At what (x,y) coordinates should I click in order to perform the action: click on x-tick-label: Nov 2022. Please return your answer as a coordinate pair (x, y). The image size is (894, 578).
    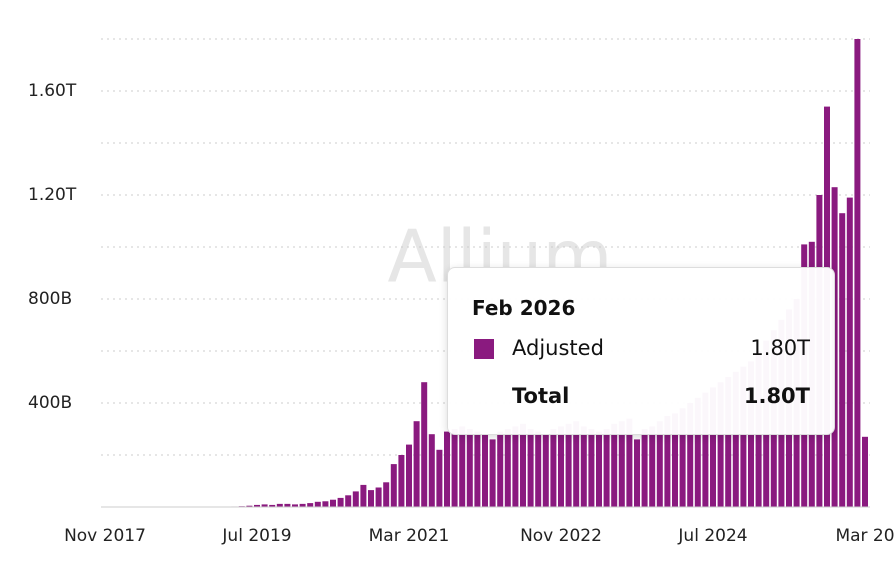
    Looking at the image, I should click on (561, 536).